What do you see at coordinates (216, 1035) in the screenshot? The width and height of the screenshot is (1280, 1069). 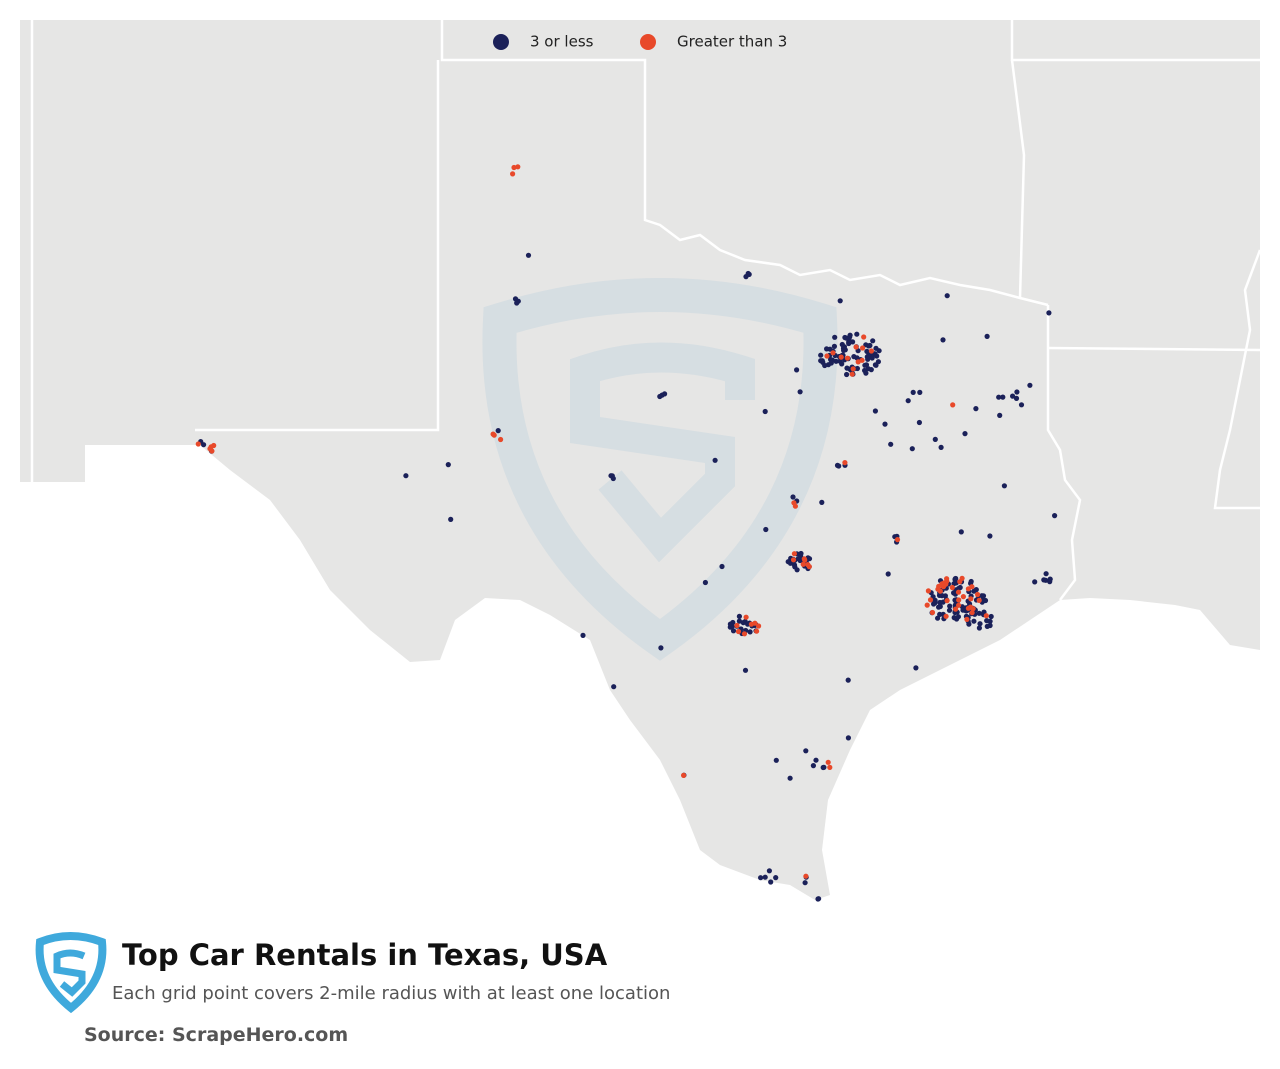 I see `source: Source: ScrapeHero.com` at bounding box center [216, 1035].